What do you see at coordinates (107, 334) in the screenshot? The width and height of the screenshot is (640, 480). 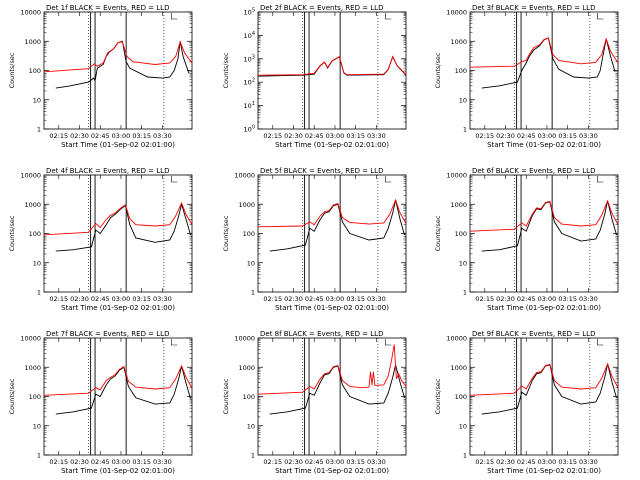 I see `panel-title: Det 7f BLACK = Events, RED = LLD` at bounding box center [107, 334].